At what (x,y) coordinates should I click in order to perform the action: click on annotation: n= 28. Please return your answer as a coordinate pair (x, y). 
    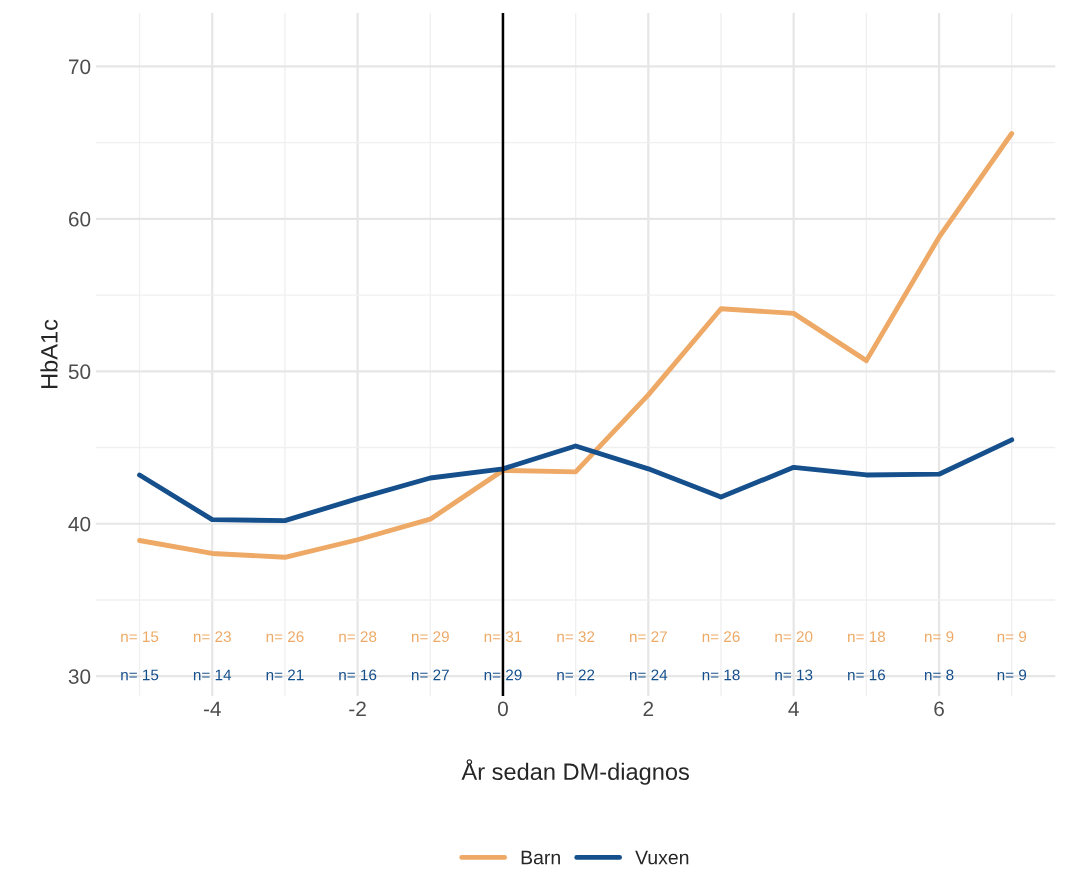
    Looking at the image, I should click on (358, 637).